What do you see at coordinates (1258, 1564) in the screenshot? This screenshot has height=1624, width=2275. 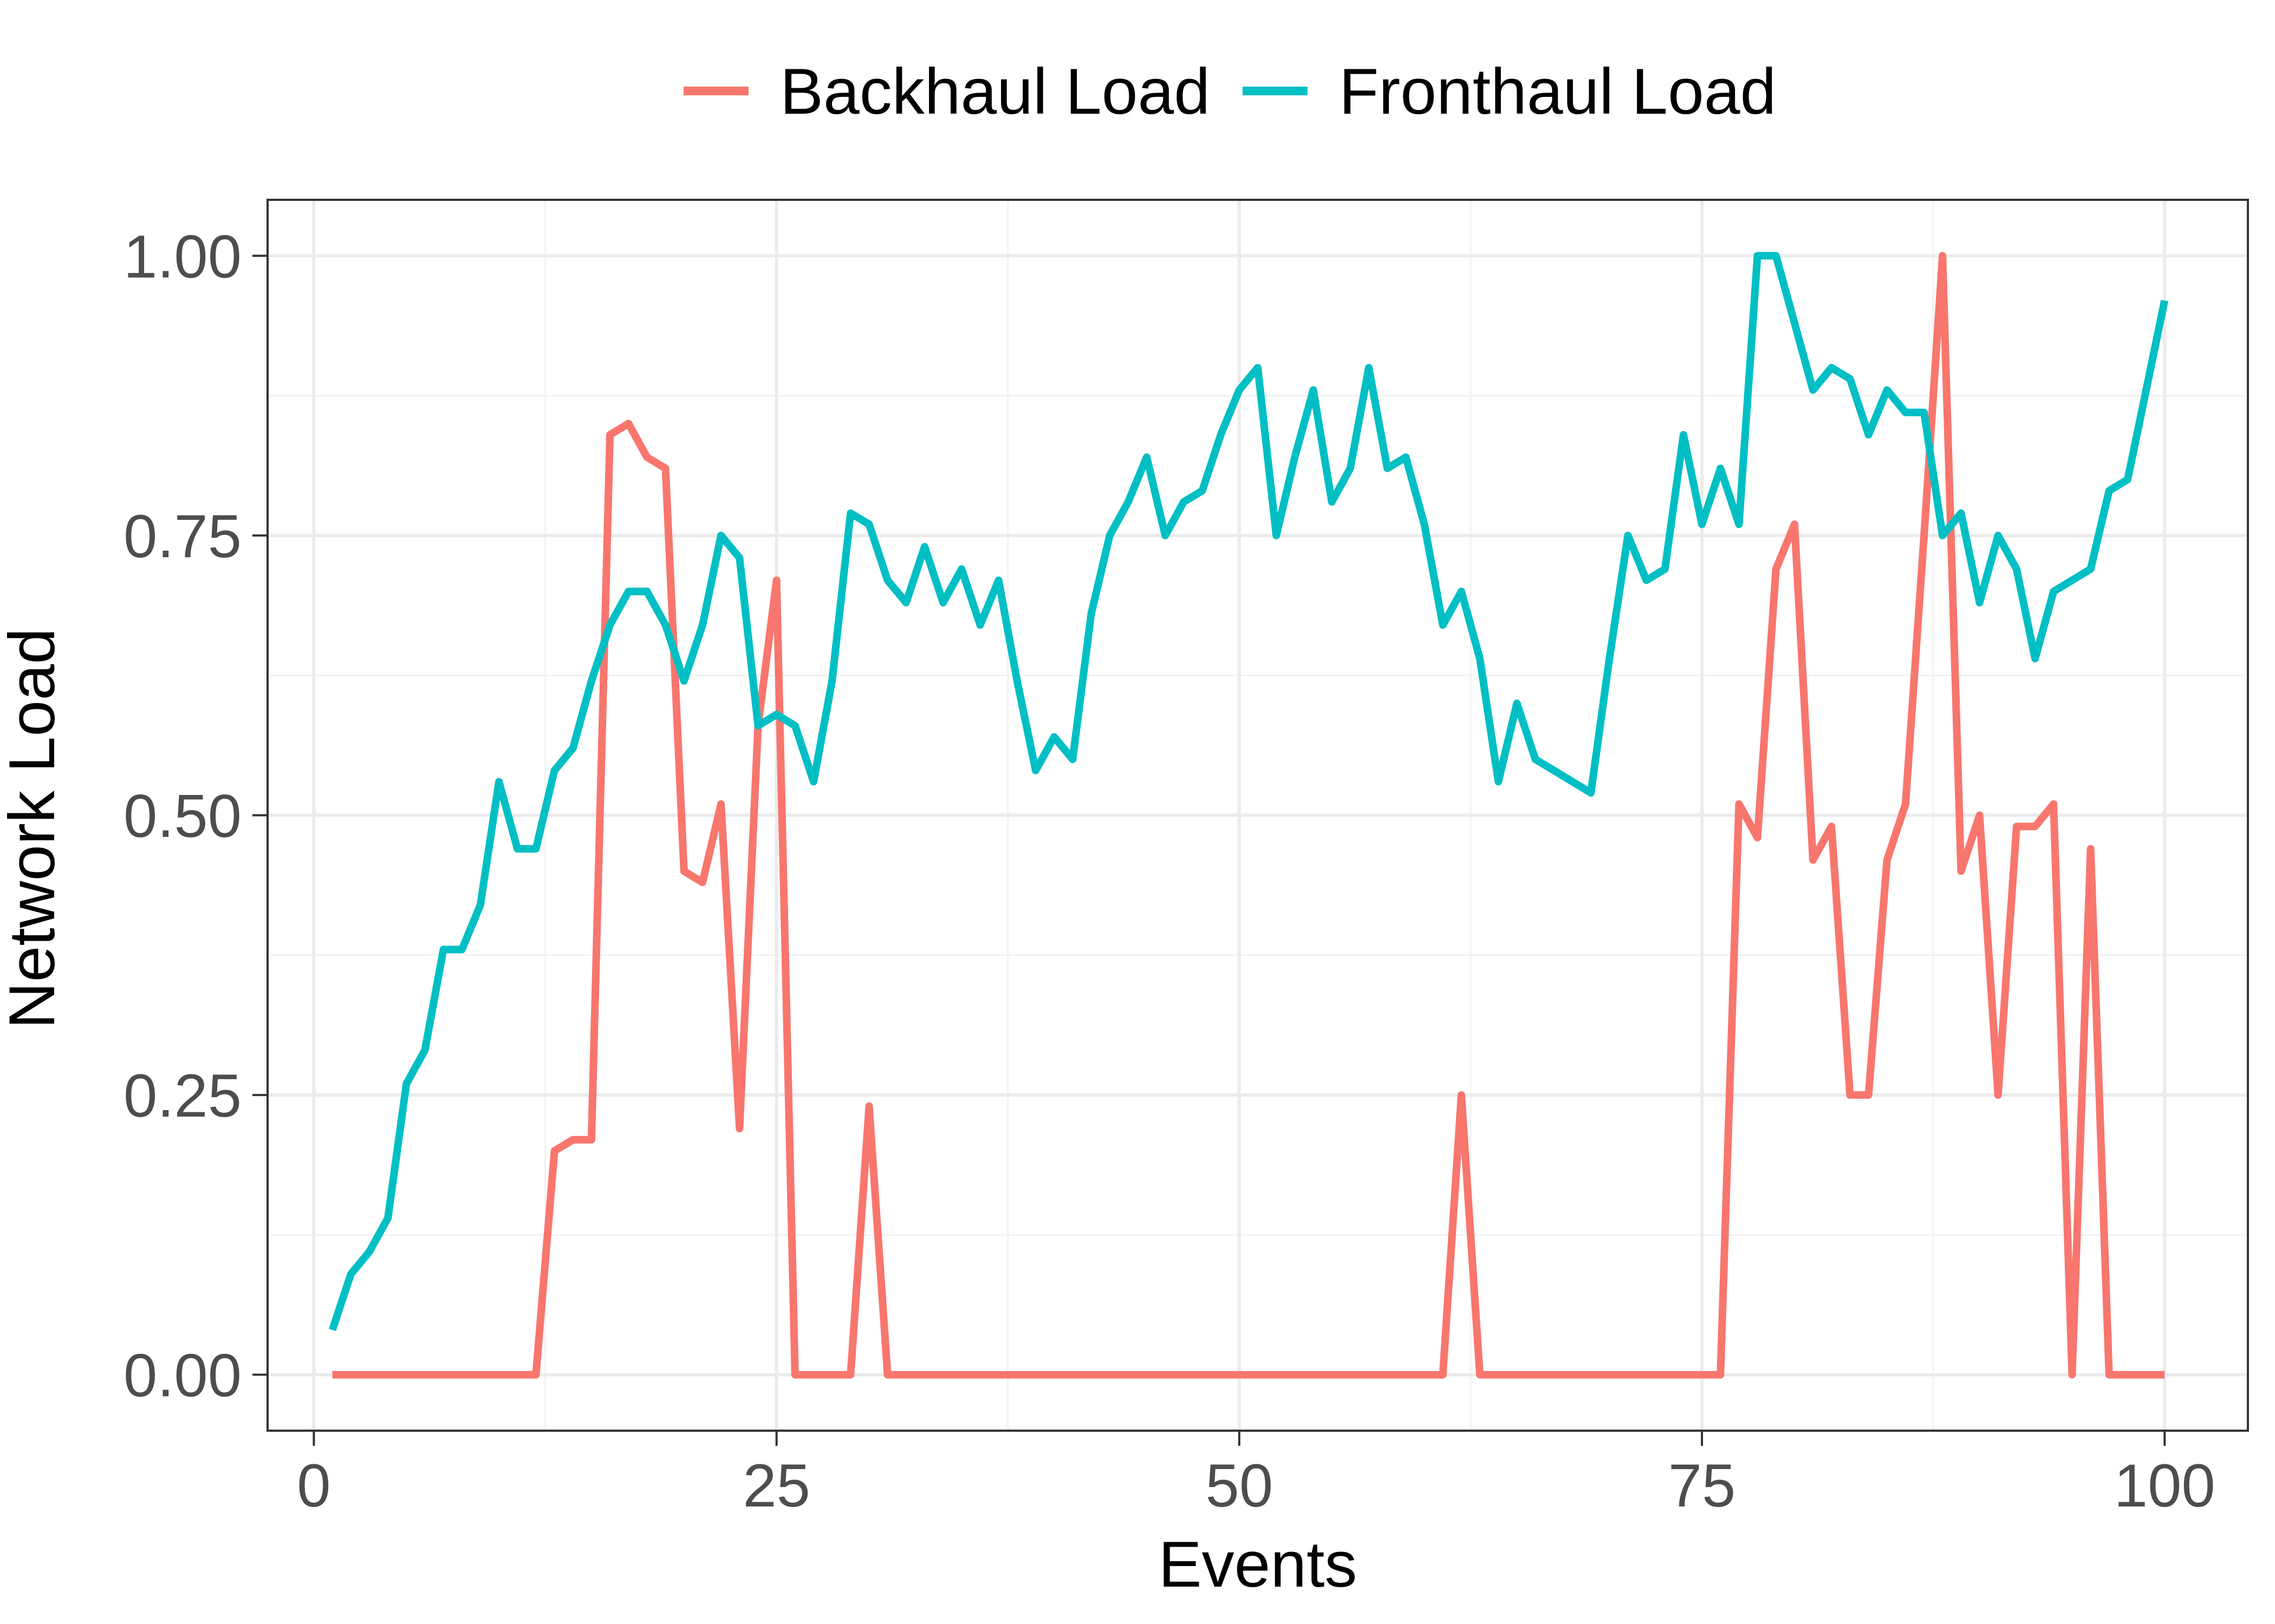 I see `x-axis-title: Events` at bounding box center [1258, 1564].